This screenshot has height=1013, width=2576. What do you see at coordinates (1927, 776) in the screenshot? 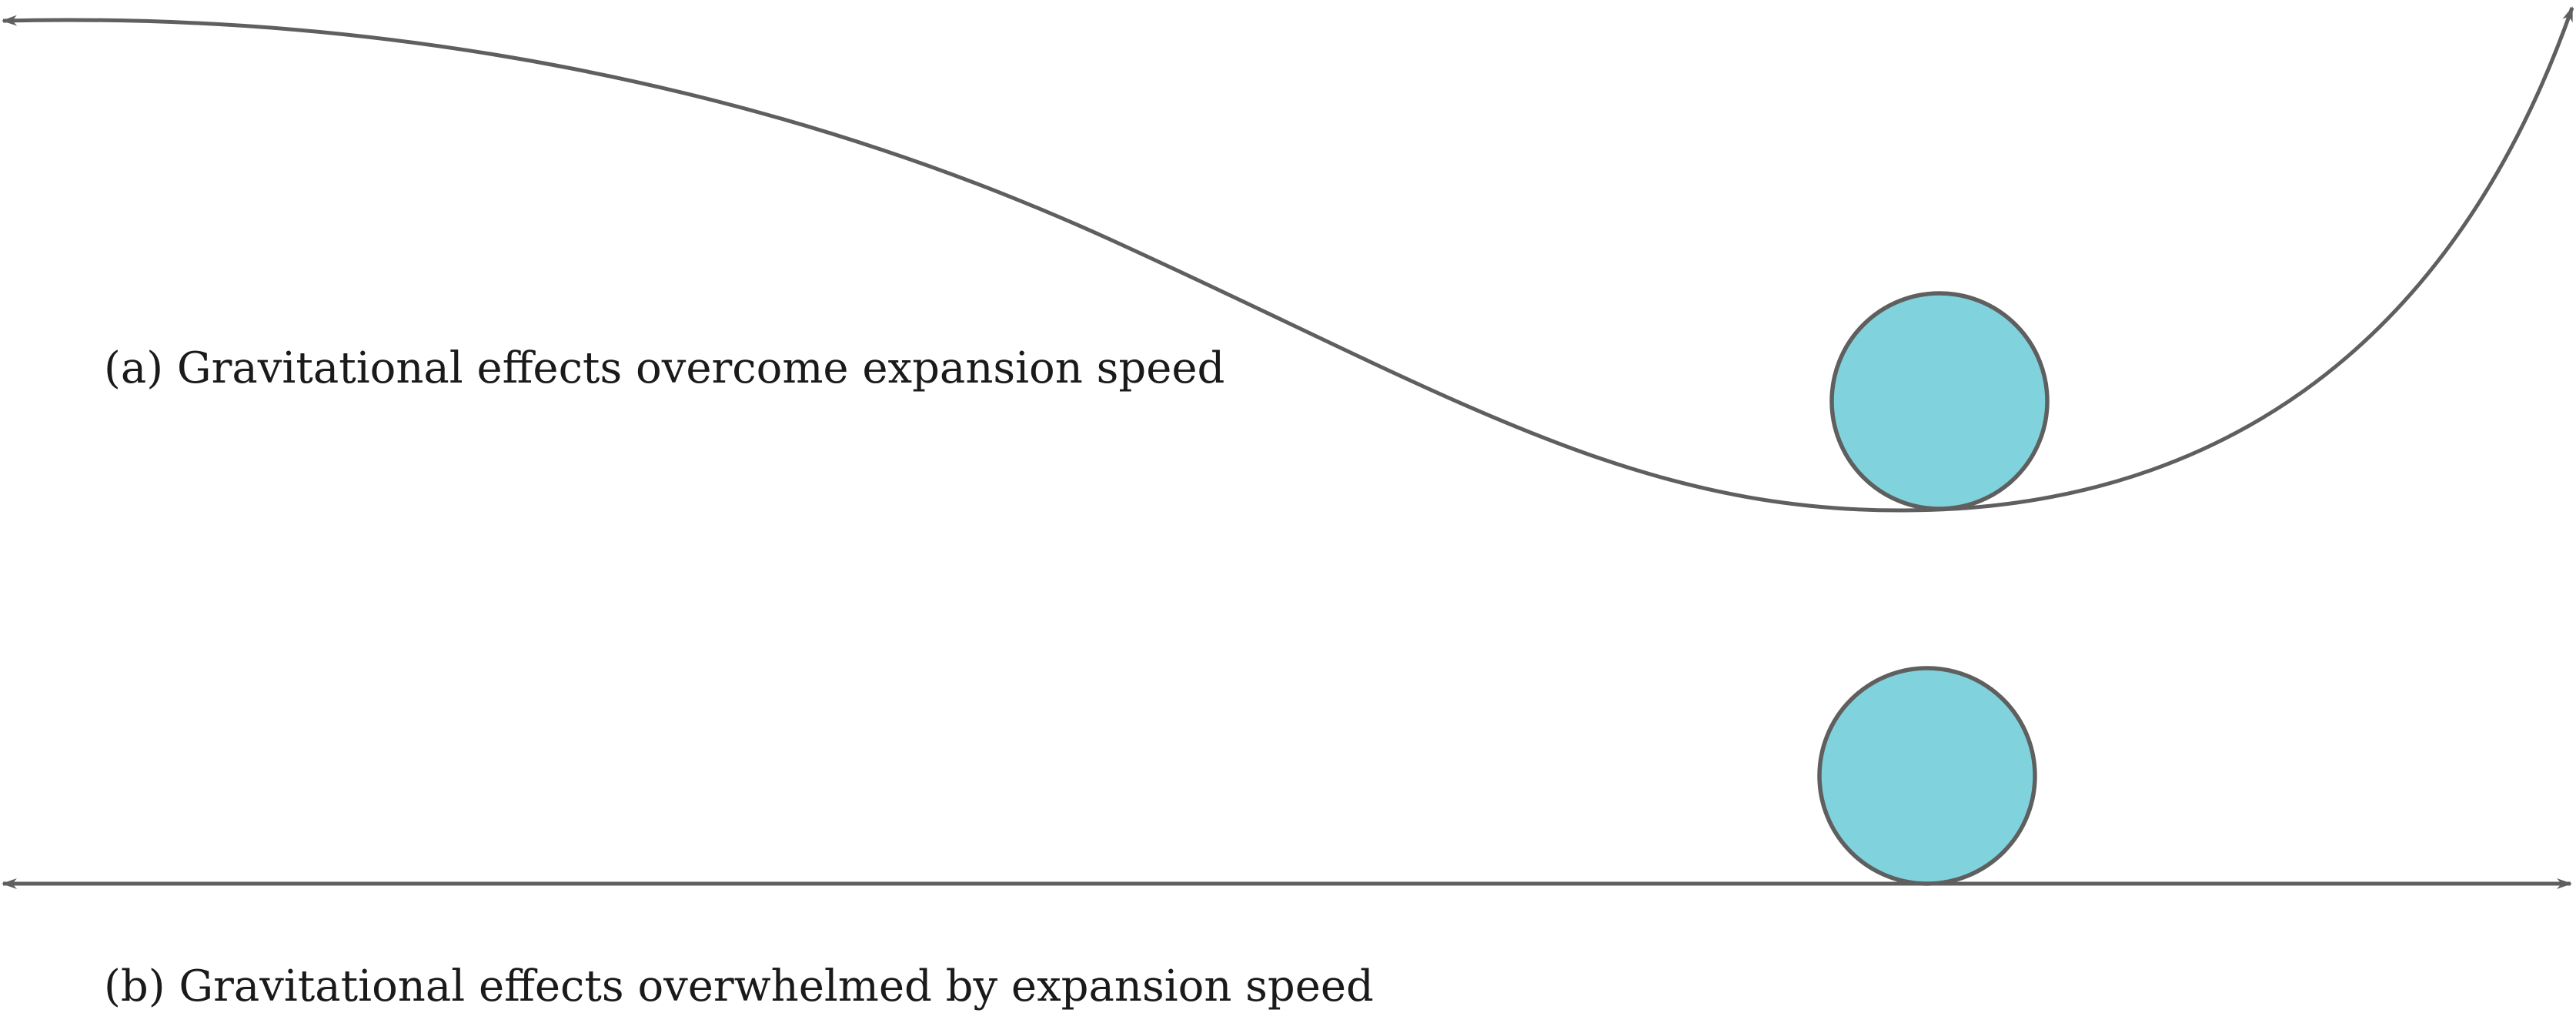
I see `ball-b` at bounding box center [1927, 776].